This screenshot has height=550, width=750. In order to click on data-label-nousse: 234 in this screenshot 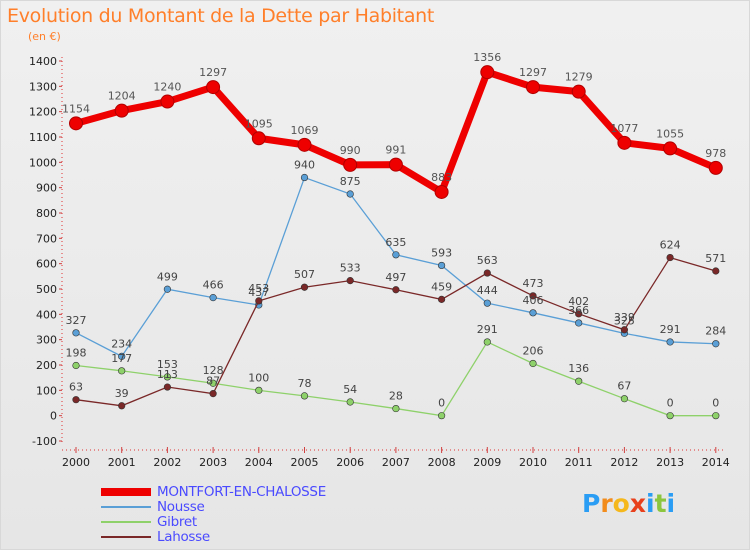, I will do `click(121, 343)`.